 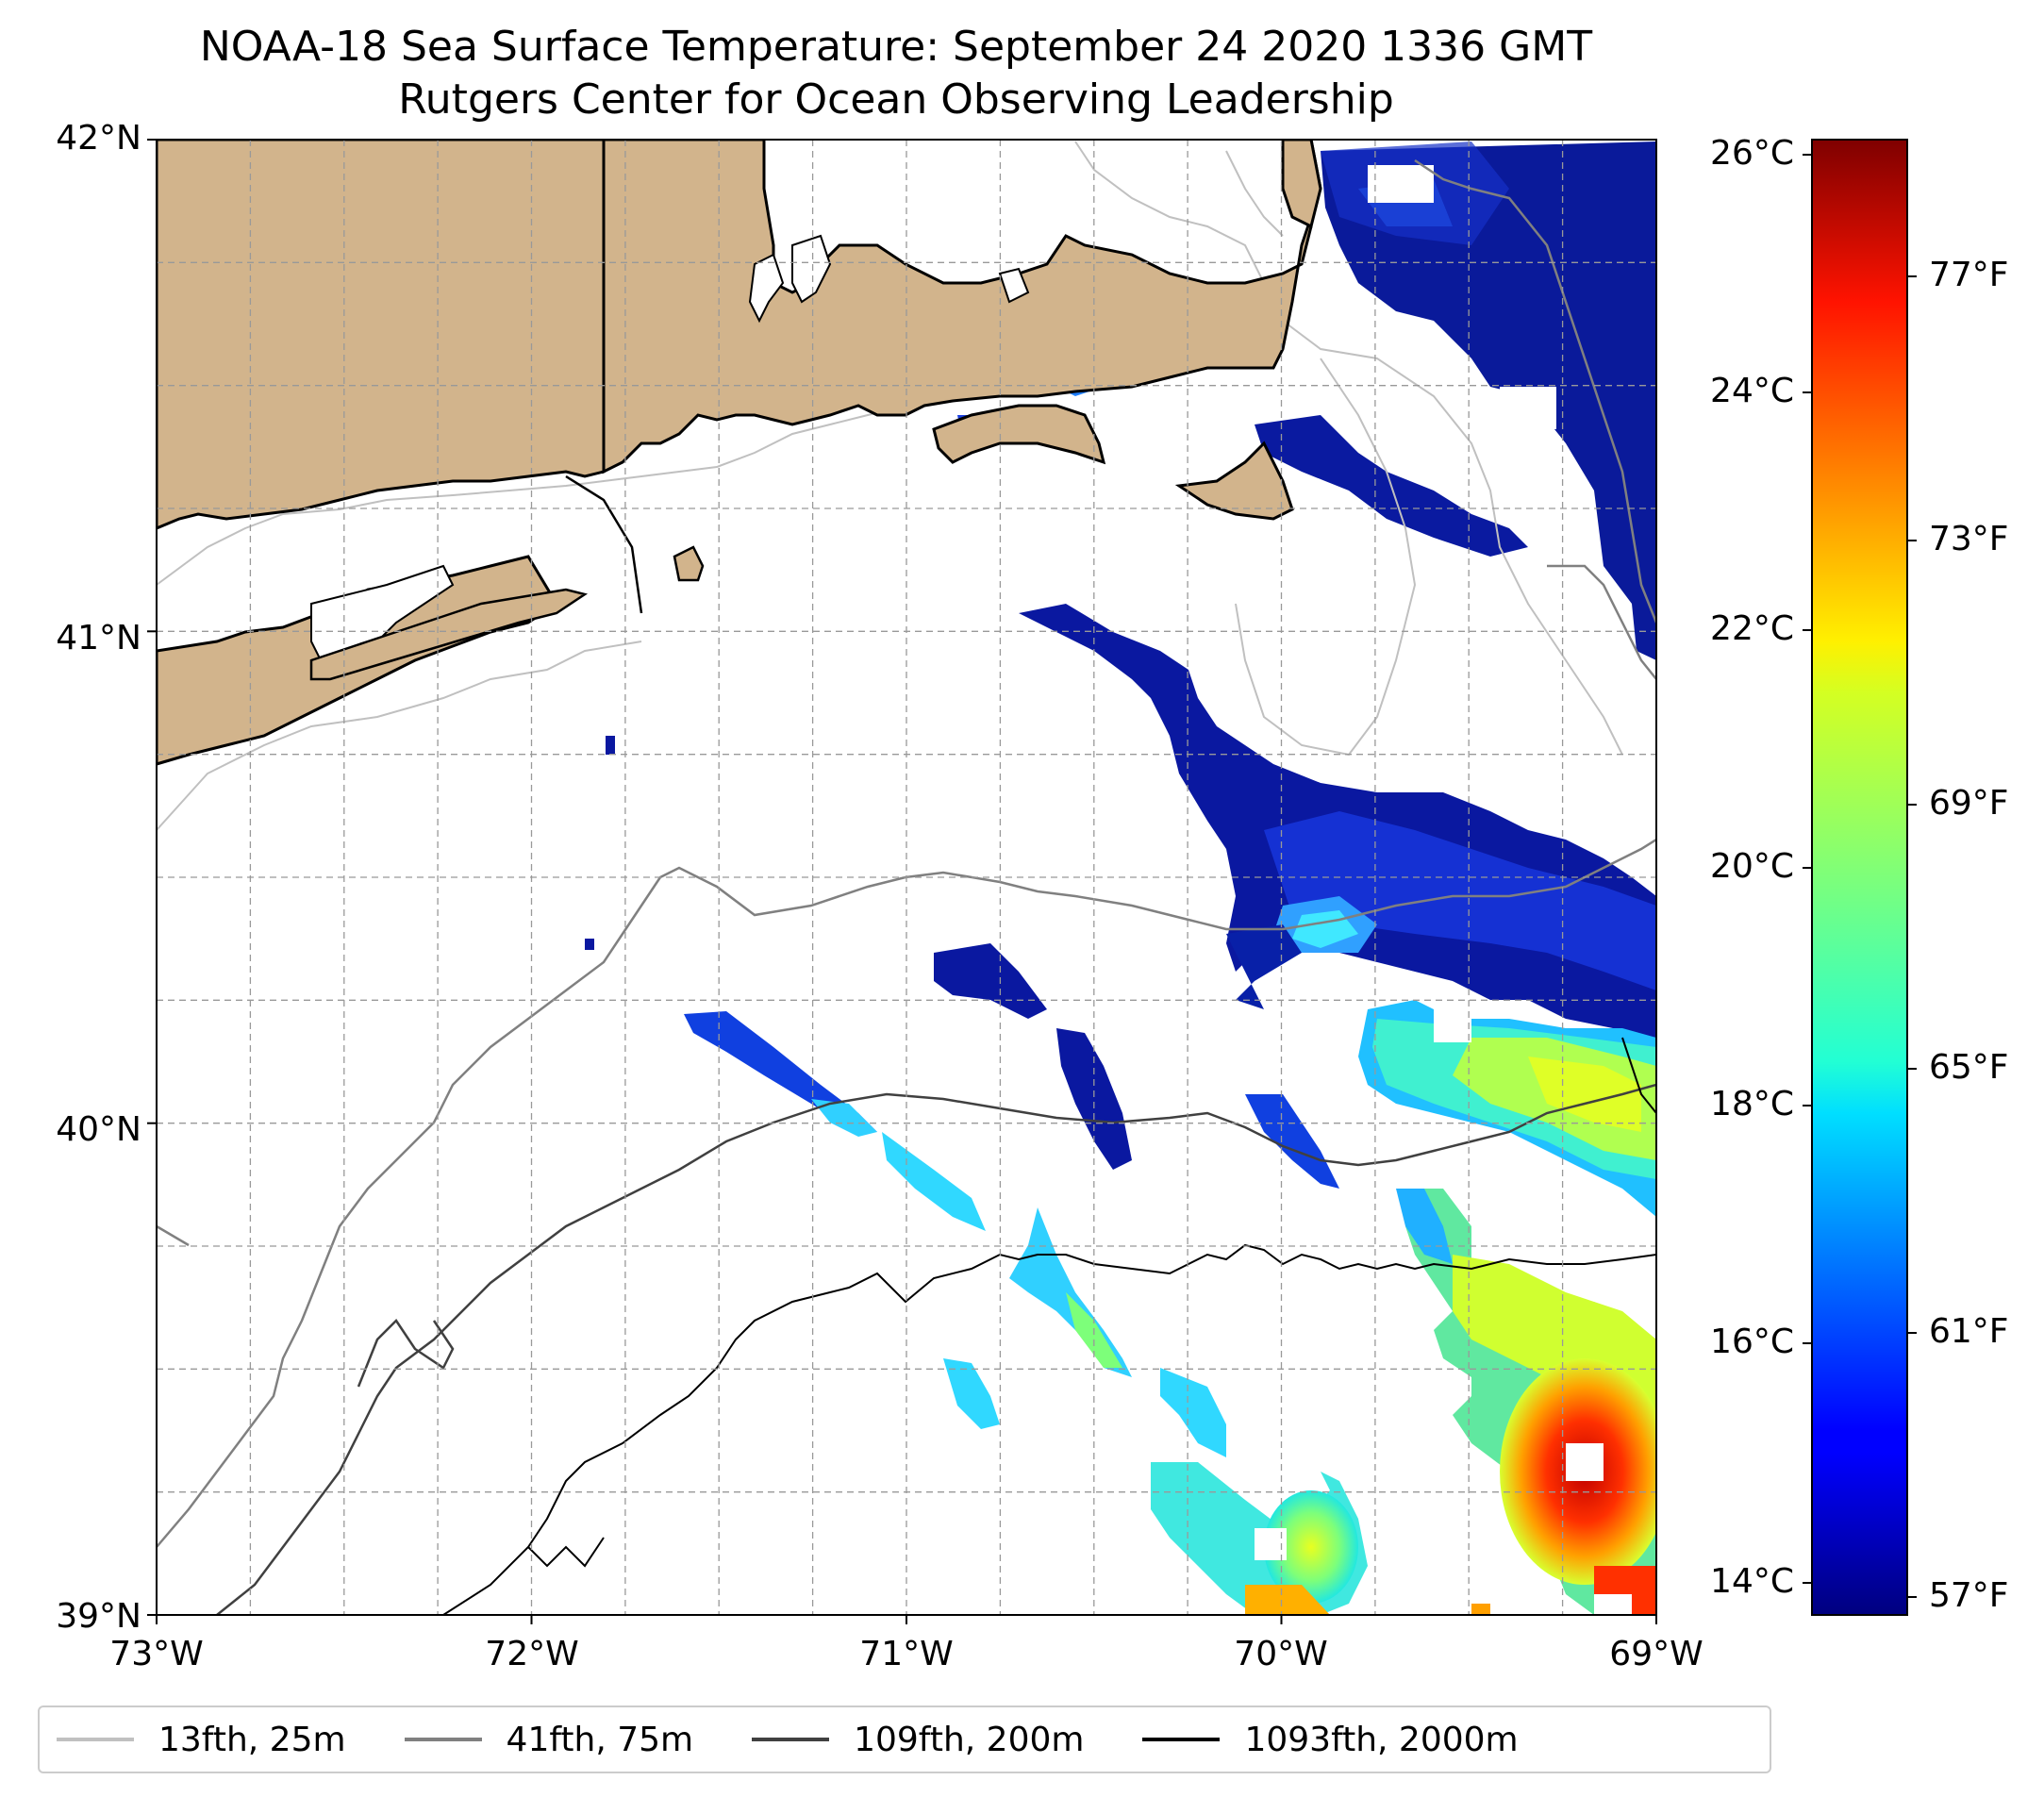 I want to click on colorbar-celsius-label: 26°C, so click(x=1752, y=153).